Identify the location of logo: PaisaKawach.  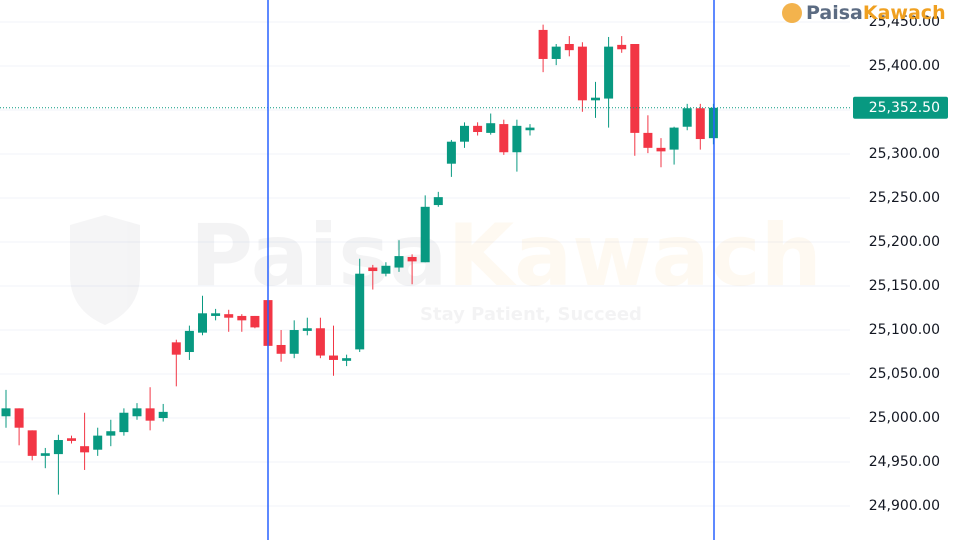
(864, 13).